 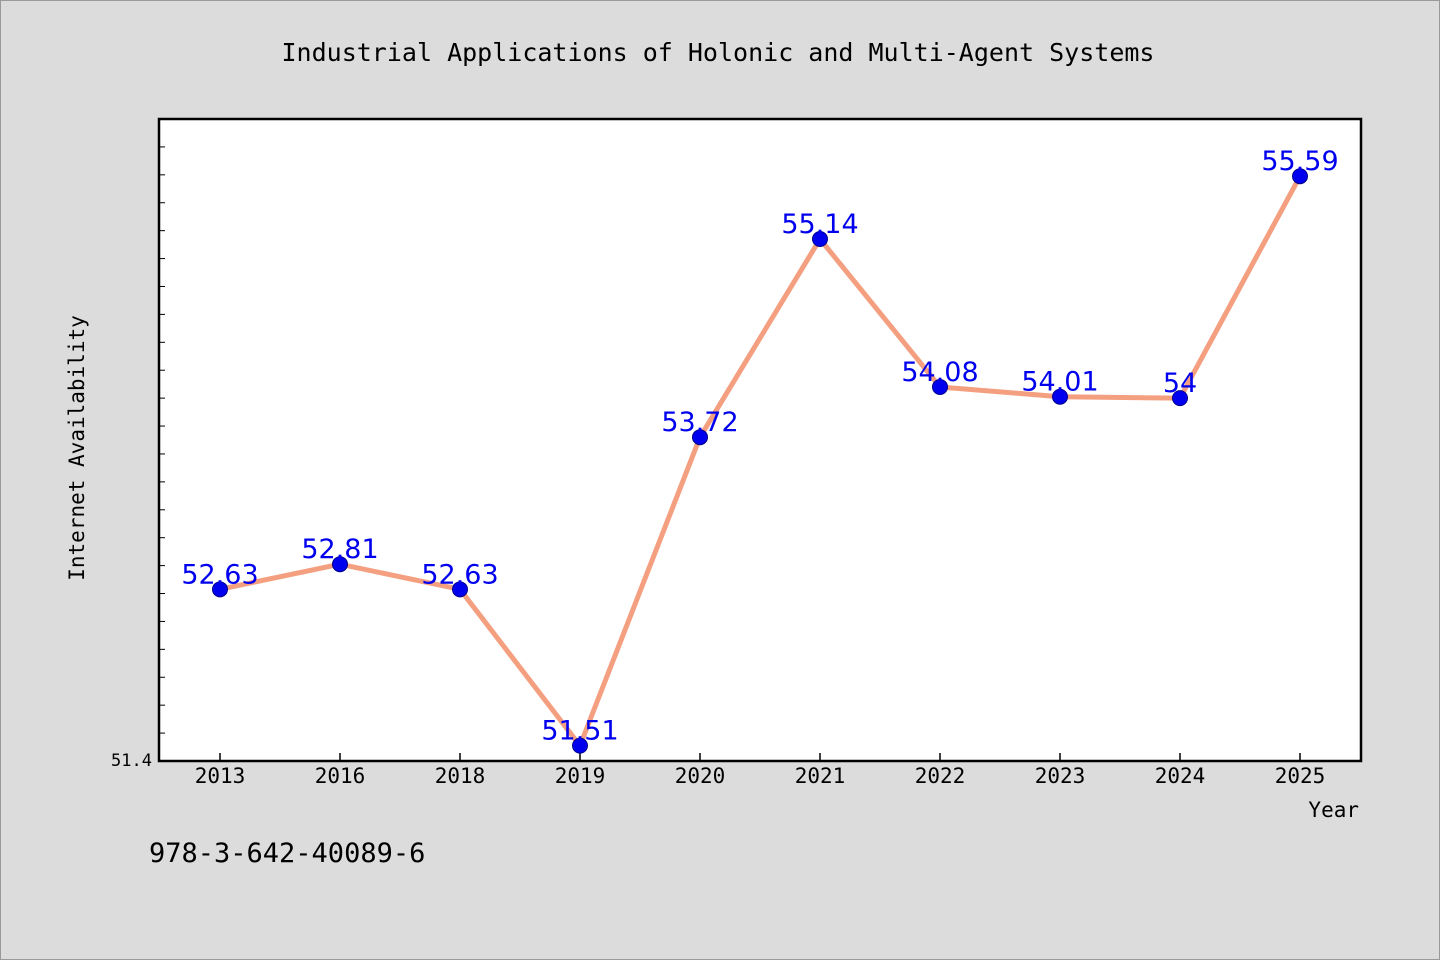 What do you see at coordinates (820, 239) in the screenshot?
I see `data-point-2021` at bounding box center [820, 239].